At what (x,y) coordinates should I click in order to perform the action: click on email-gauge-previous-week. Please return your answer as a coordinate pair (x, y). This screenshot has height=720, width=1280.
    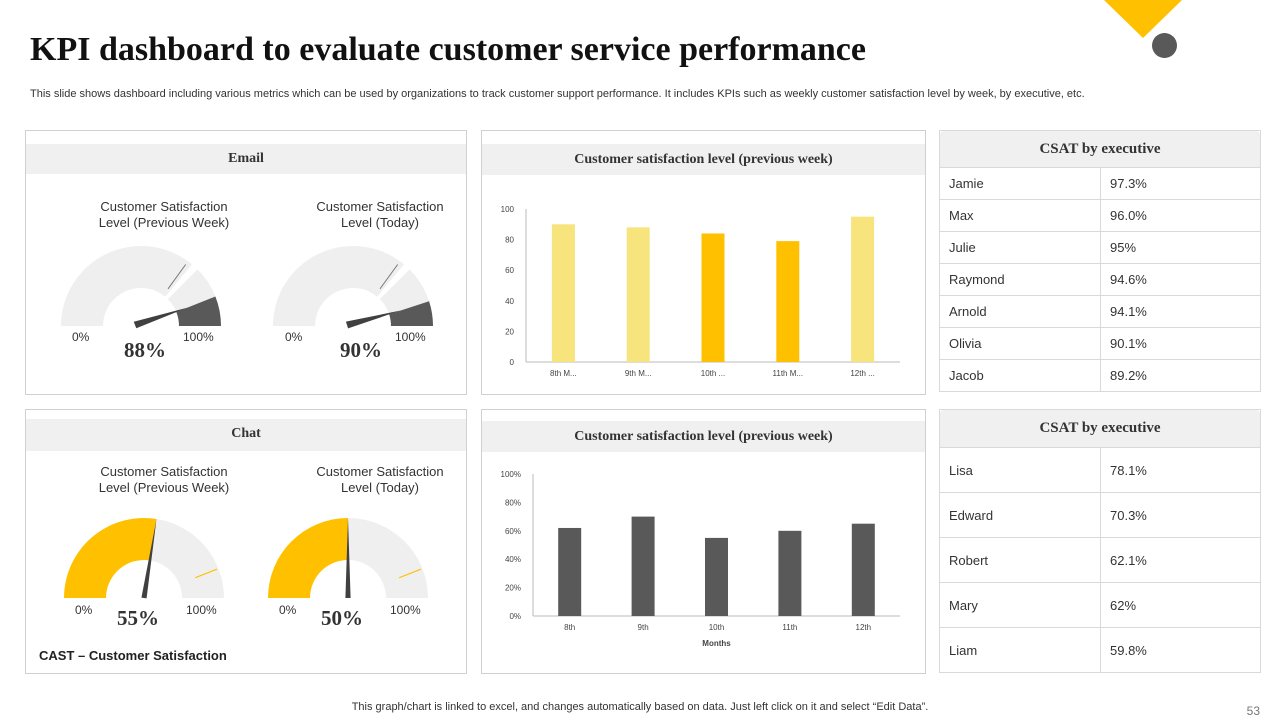
    Looking at the image, I should click on (141, 287).